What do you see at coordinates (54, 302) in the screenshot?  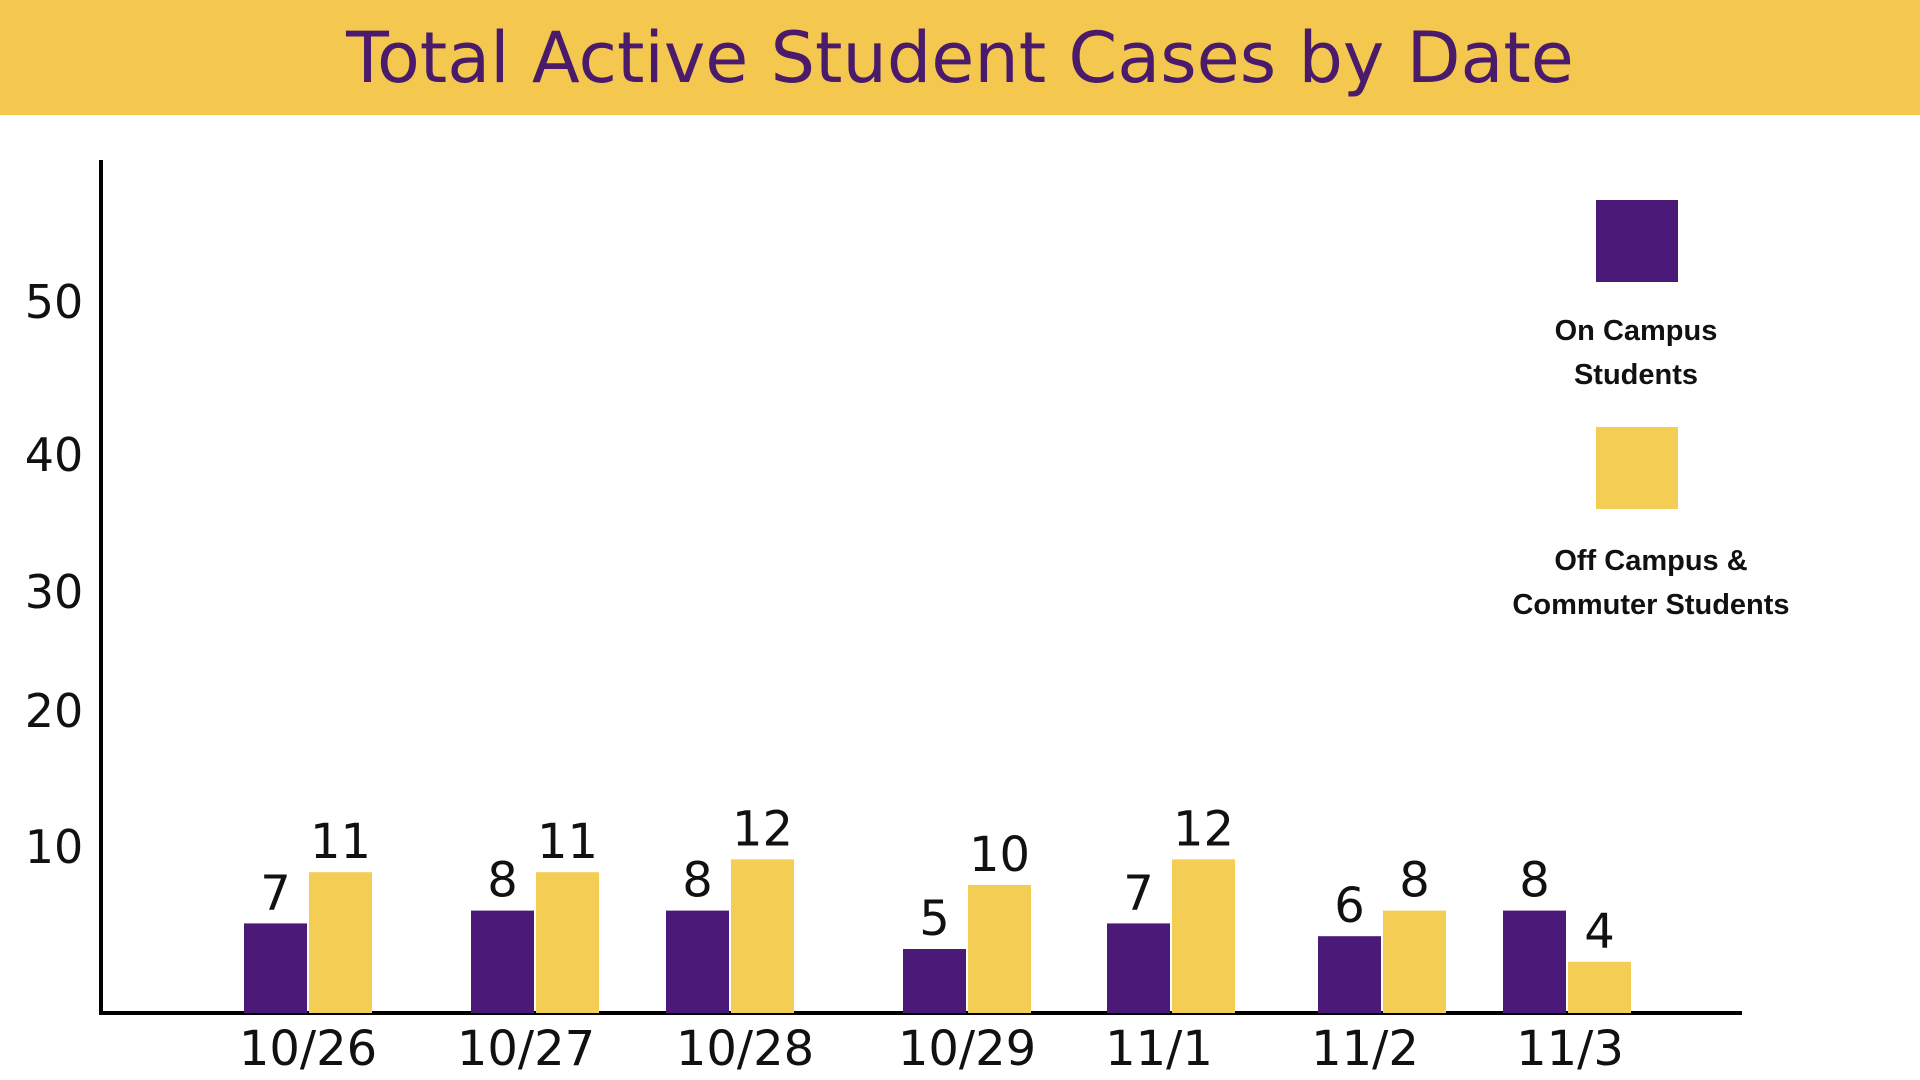 I see `y-tick-label: 50` at bounding box center [54, 302].